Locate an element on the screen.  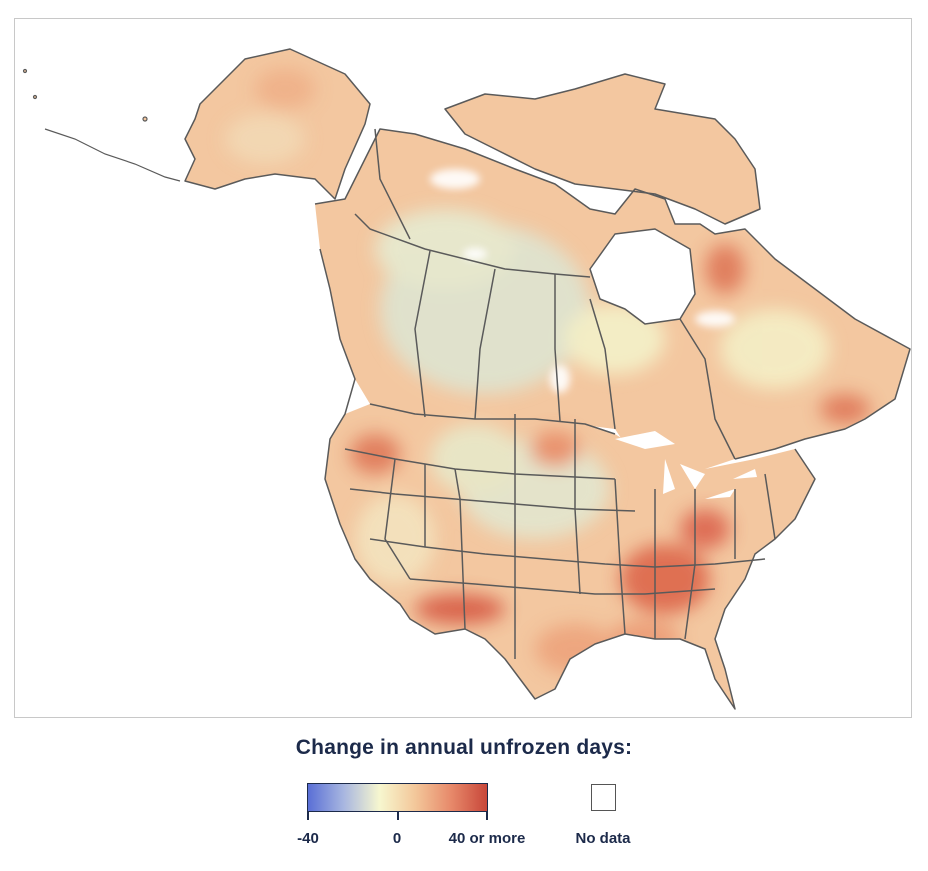
great-lakes is located at coordinates (686, 465).